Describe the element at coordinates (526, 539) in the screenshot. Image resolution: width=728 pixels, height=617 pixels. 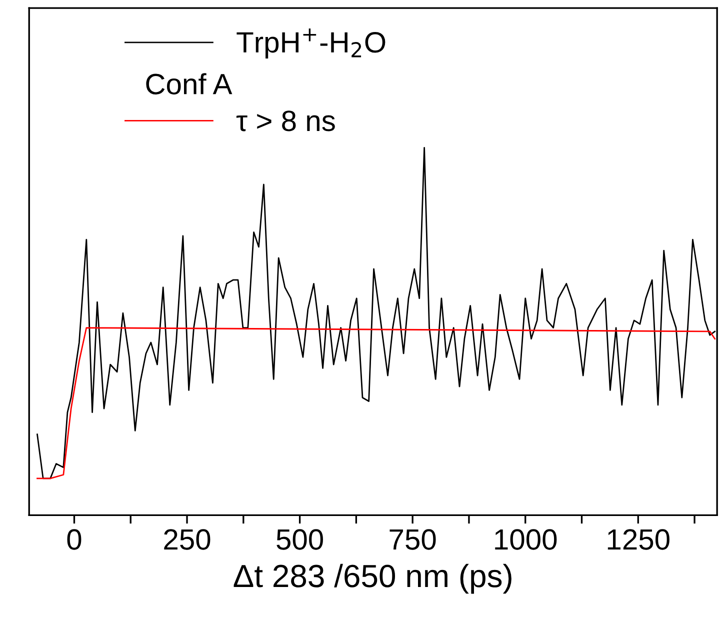
I see `x-tick-label: 1000` at that location.